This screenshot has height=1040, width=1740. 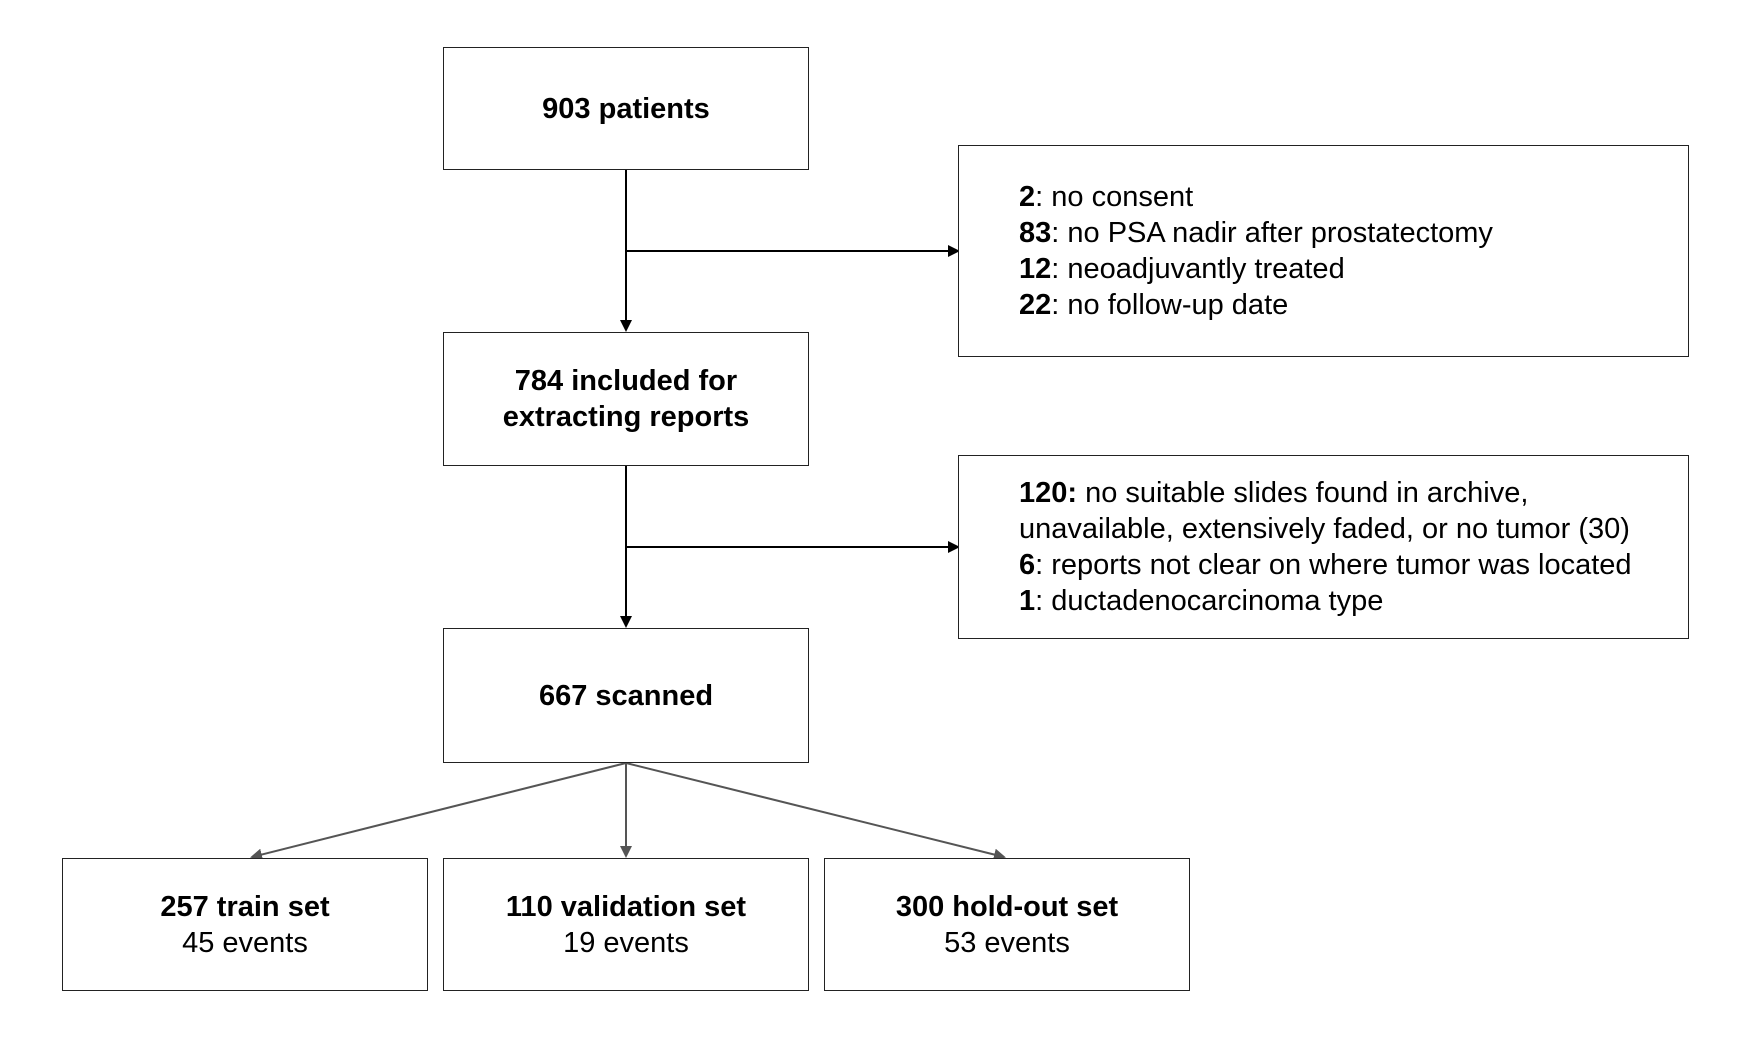 What do you see at coordinates (1198, 269) in the screenshot?
I see `exclusion-text: : neoadjuvantly treated` at bounding box center [1198, 269].